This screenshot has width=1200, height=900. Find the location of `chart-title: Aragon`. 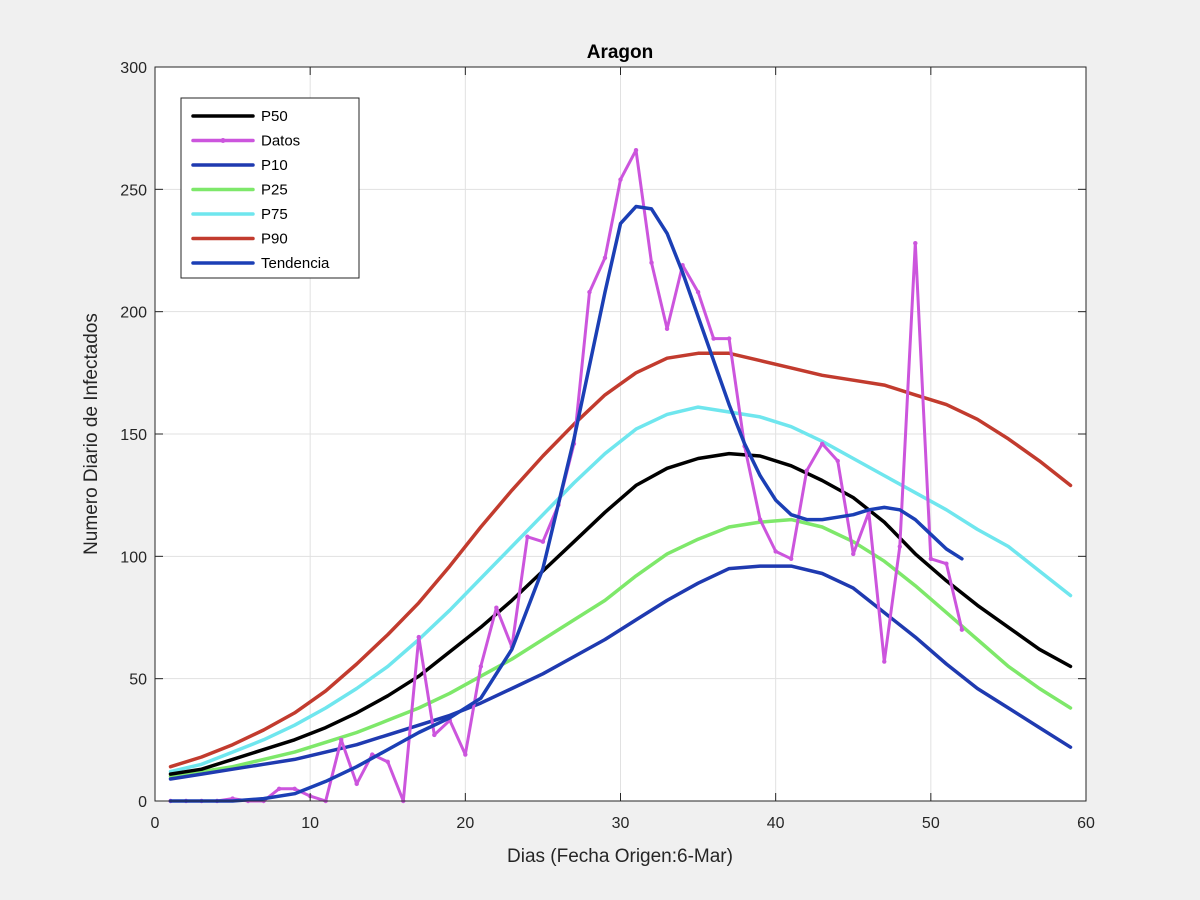

chart-title: Aragon is located at coordinates (620, 52).